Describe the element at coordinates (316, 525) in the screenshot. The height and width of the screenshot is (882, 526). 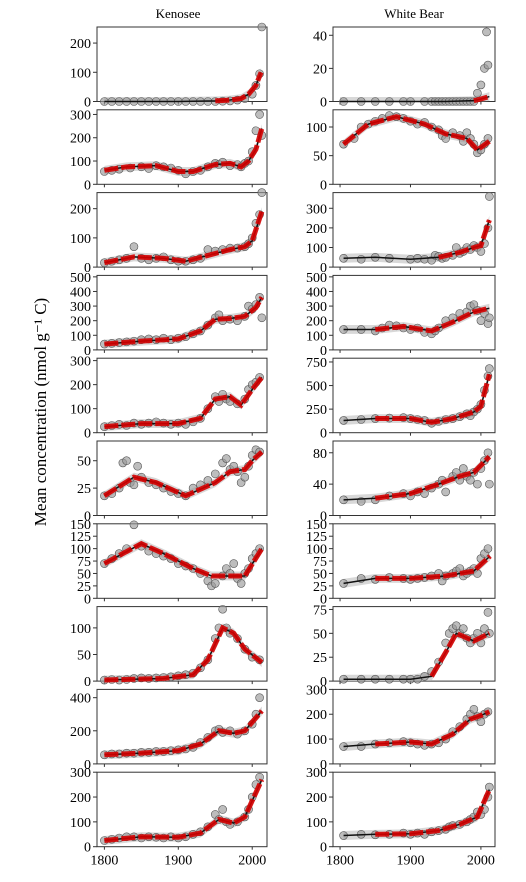
I see `y-tick-label: 150` at that location.